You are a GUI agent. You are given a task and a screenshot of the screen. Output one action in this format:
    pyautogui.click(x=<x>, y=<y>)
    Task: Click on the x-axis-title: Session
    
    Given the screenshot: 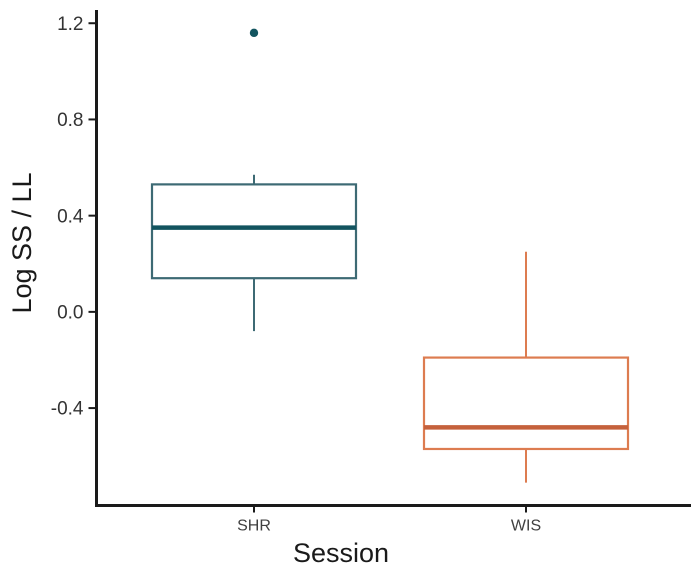 What is the action you would take?
    pyautogui.click(x=341, y=553)
    